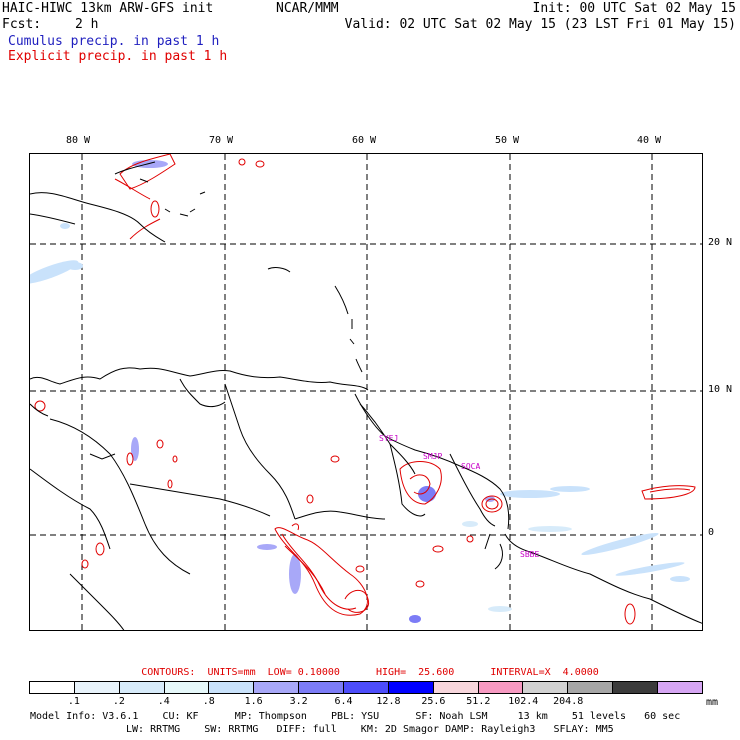  What do you see at coordinates (388, 701) in the screenshot?
I see `color-bar-tick: 12.8` at bounding box center [388, 701].